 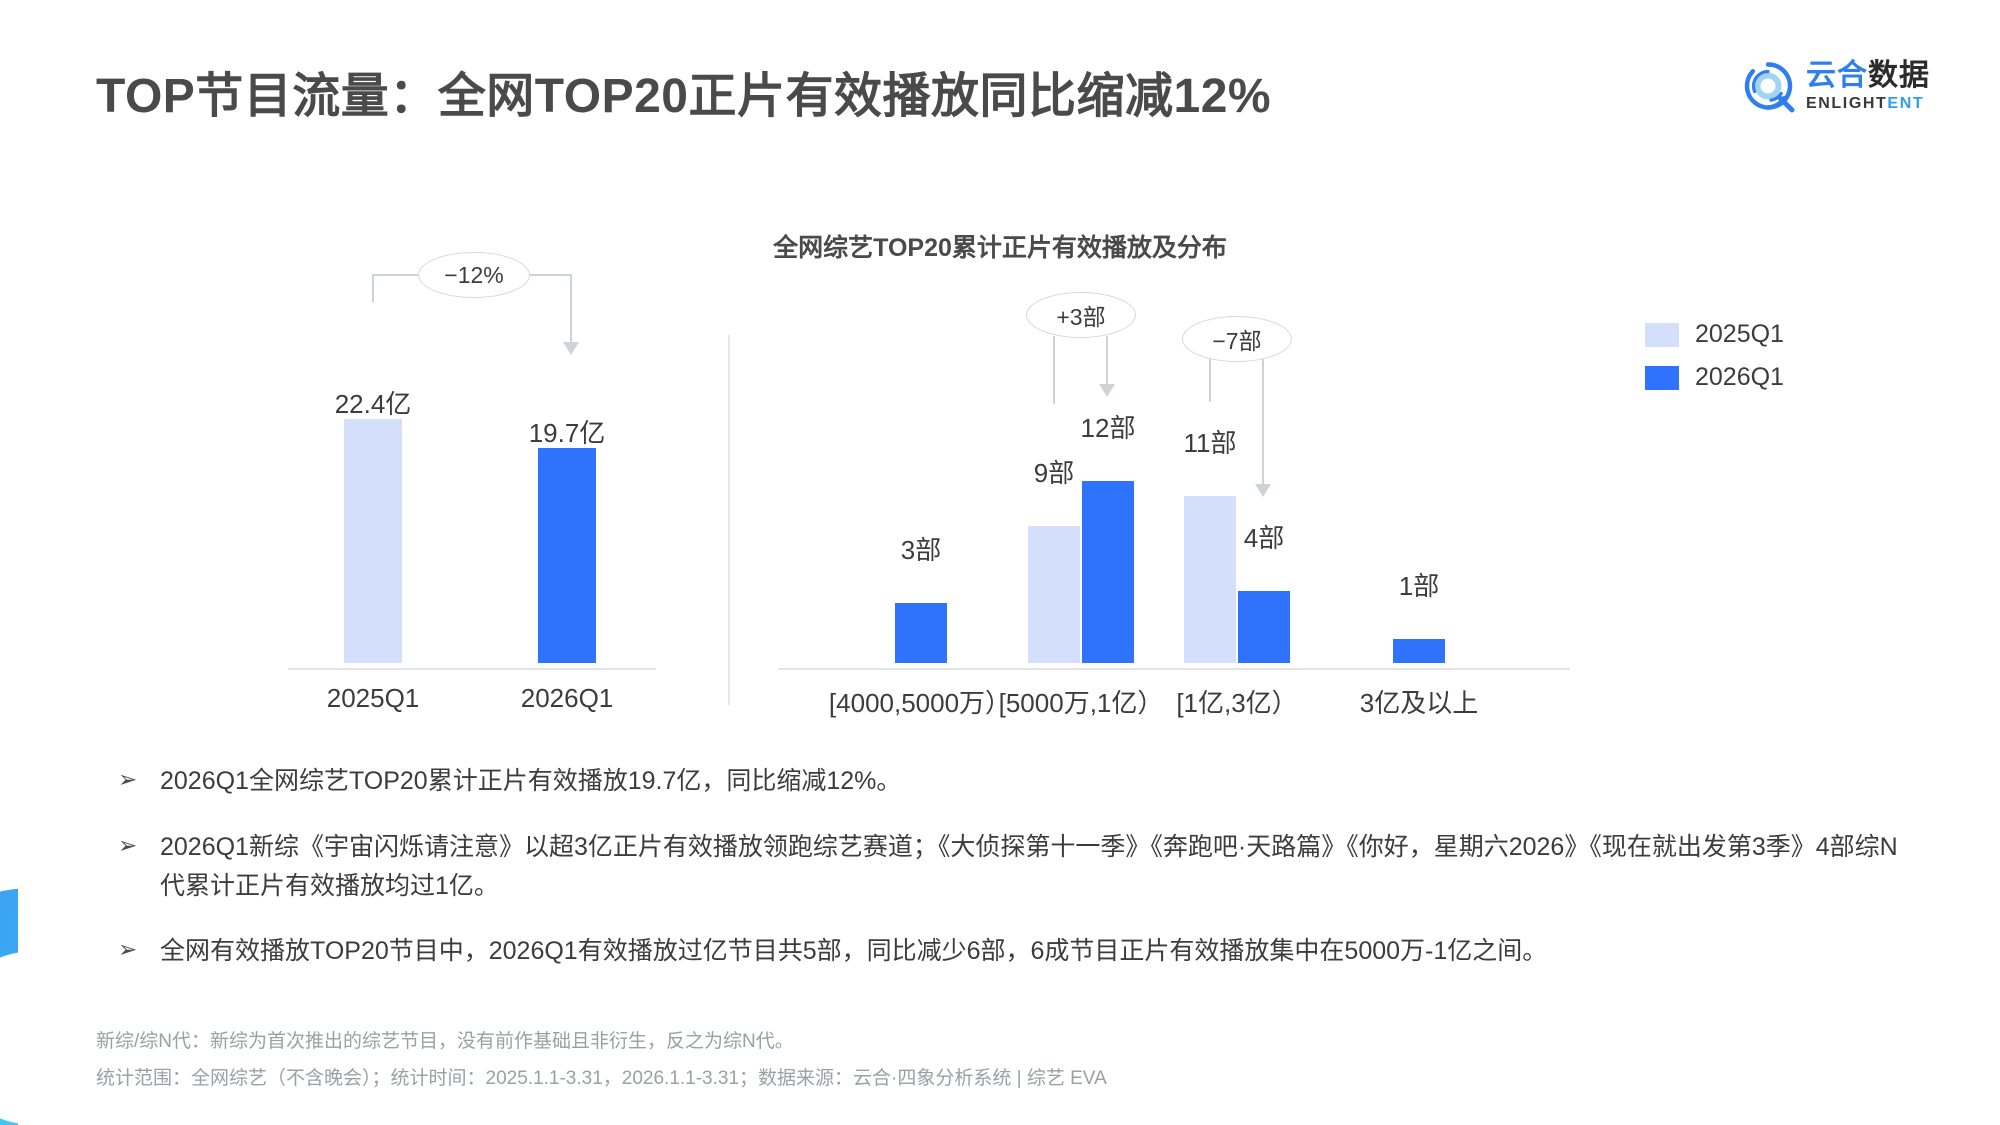 I want to click on left-panel-axis-line, so click(x=472, y=669).